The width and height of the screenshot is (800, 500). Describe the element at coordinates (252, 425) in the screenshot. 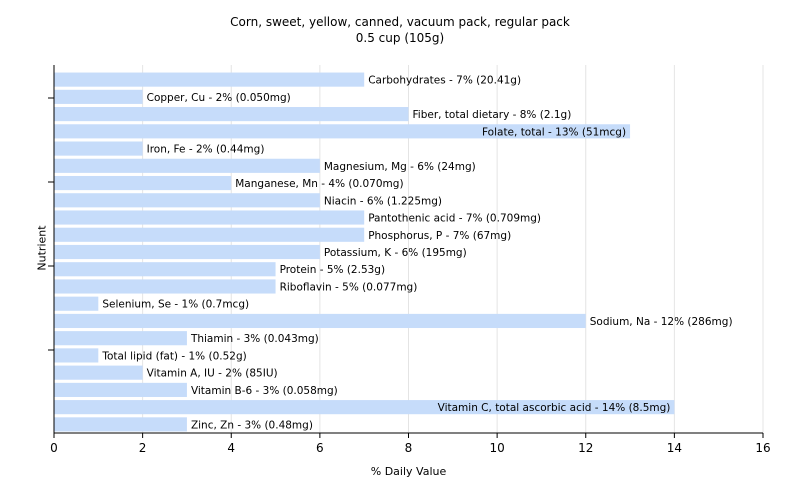

I see `data-label: Zinc, Zn - 3% (0.48mg)` at that location.